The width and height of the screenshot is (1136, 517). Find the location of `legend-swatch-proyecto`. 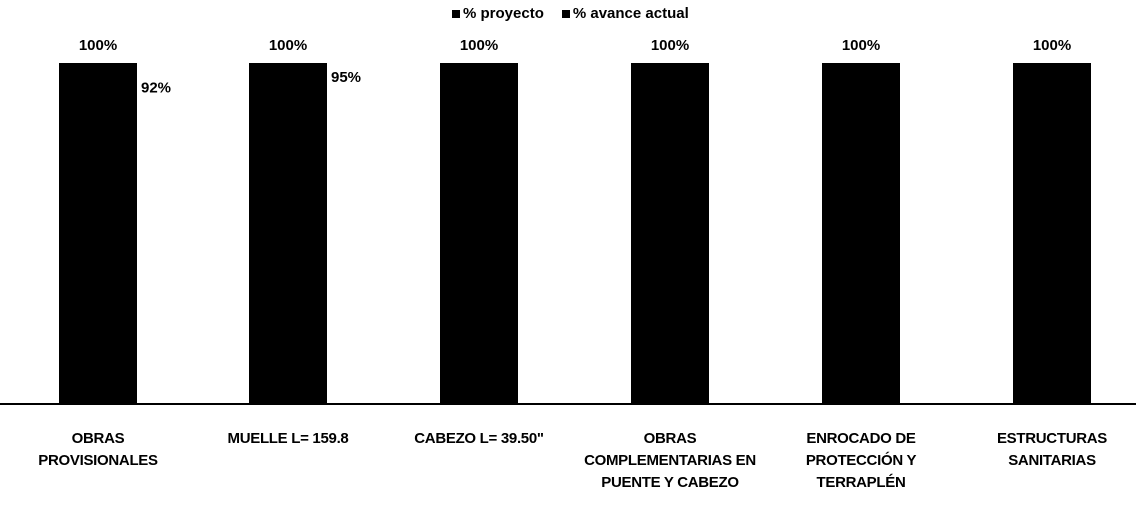

legend-swatch-proyecto is located at coordinates (456, 13).